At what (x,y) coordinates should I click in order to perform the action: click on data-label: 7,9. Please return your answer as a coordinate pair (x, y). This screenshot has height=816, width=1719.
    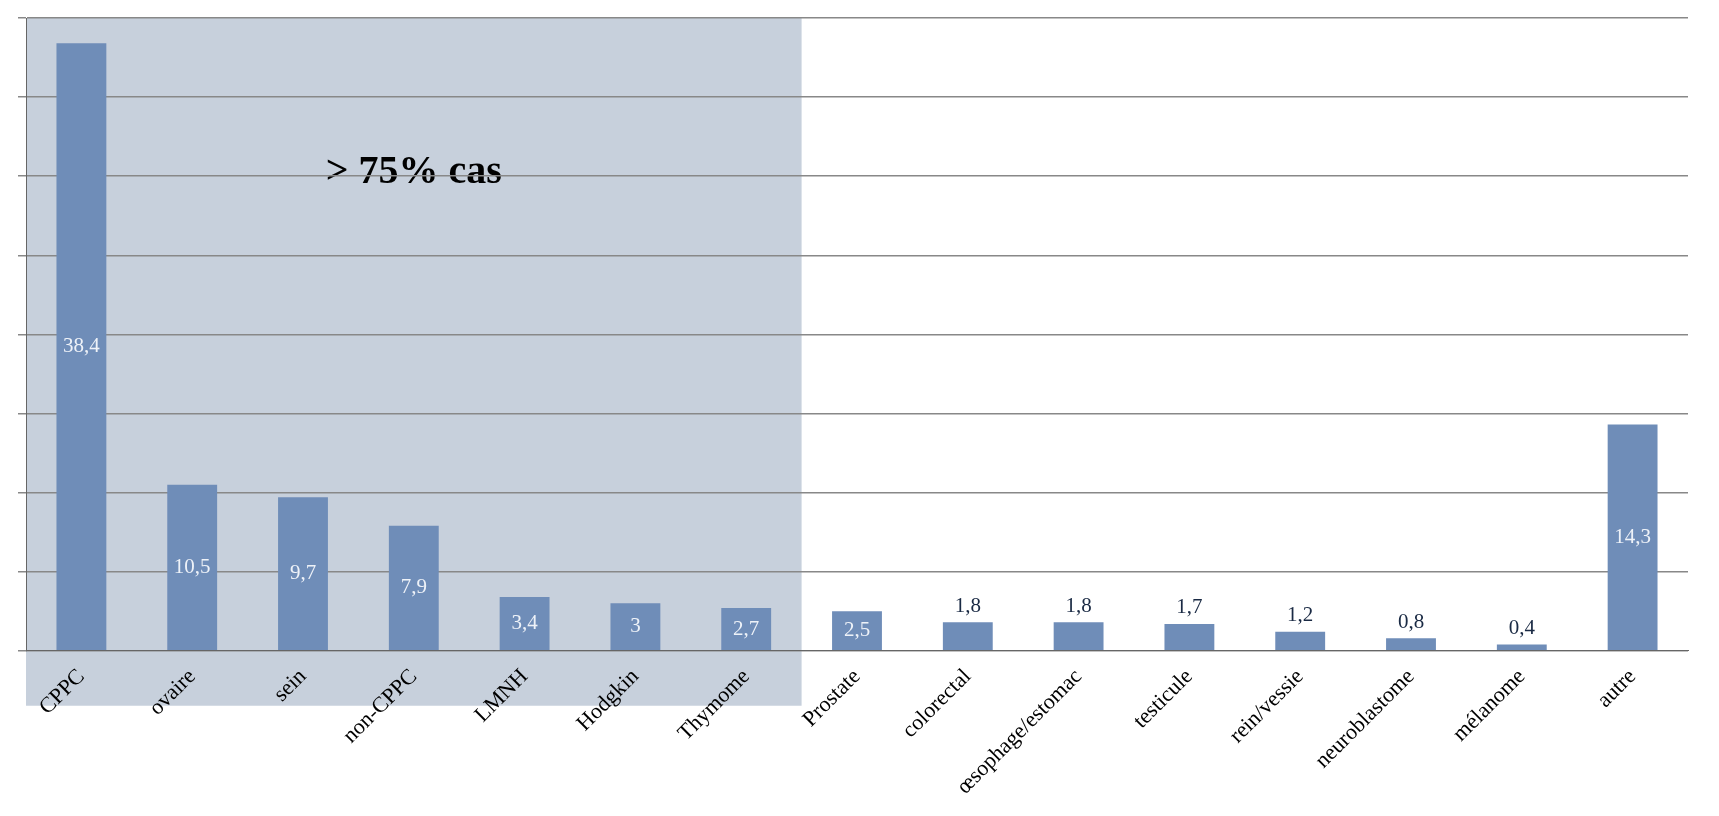
    Looking at the image, I should click on (413, 586).